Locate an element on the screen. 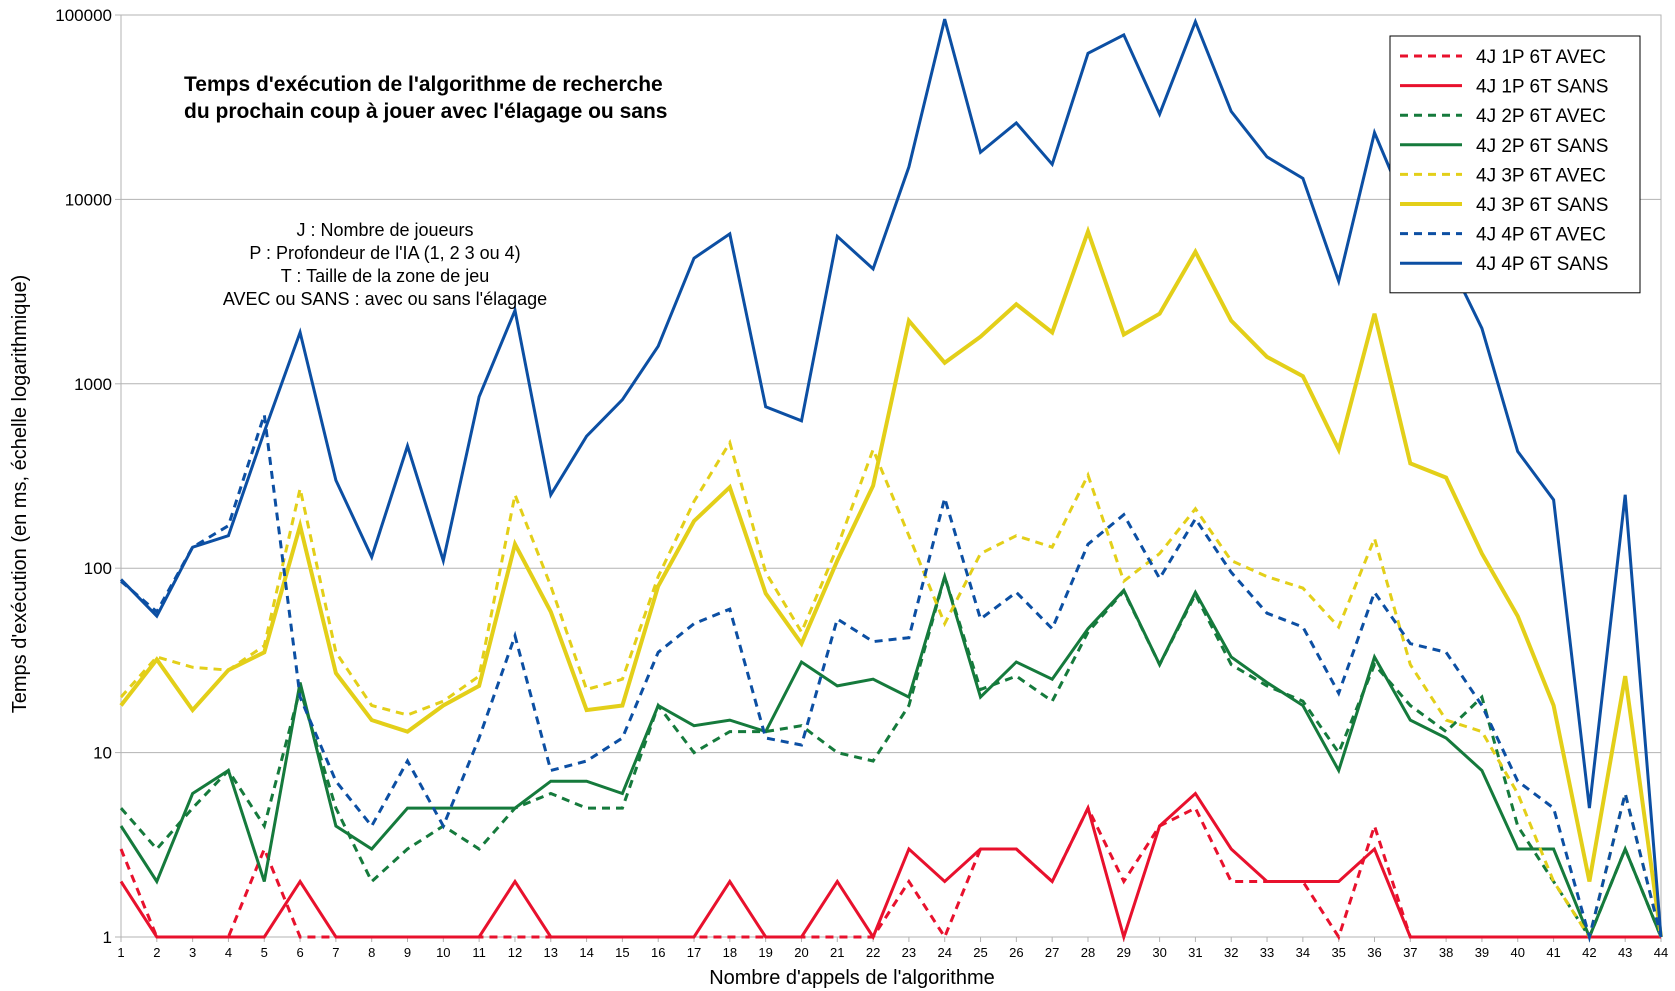 This screenshot has height=991, width=1675. x-tick-label: 5 is located at coordinates (264, 952).